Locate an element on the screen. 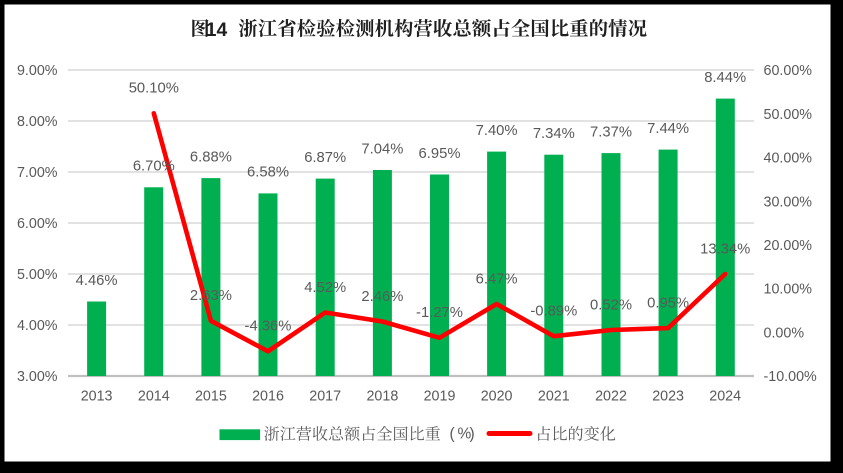  svg-text: -0.89% is located at coordinates (553, 312).